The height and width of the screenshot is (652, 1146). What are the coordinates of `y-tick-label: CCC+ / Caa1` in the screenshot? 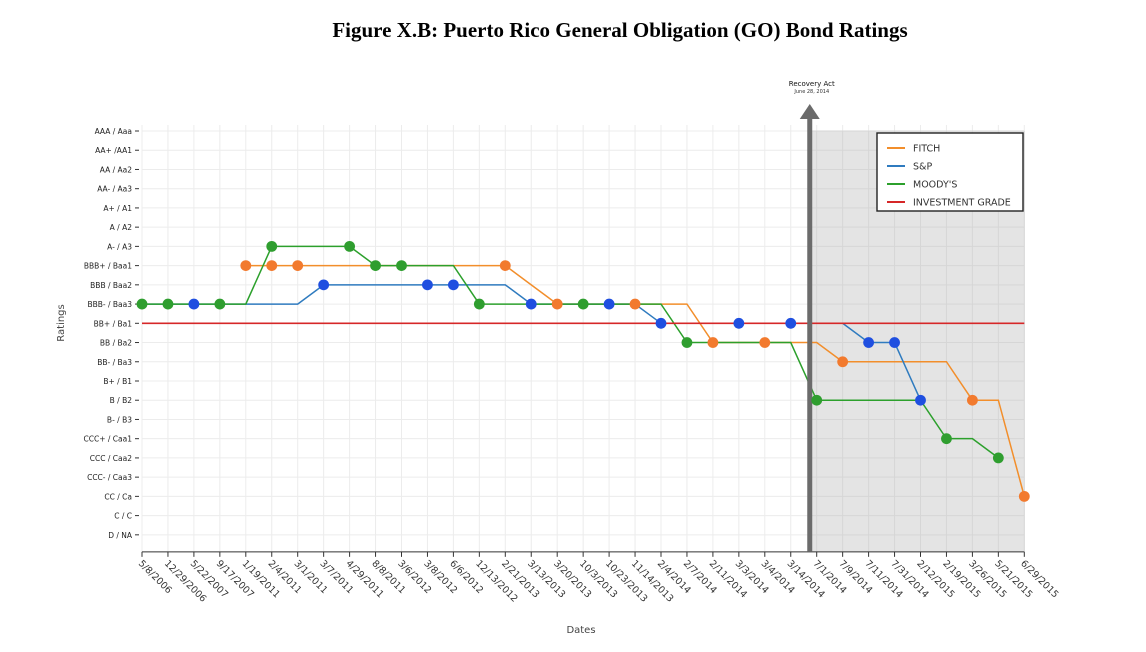 It's located at (108, 439).